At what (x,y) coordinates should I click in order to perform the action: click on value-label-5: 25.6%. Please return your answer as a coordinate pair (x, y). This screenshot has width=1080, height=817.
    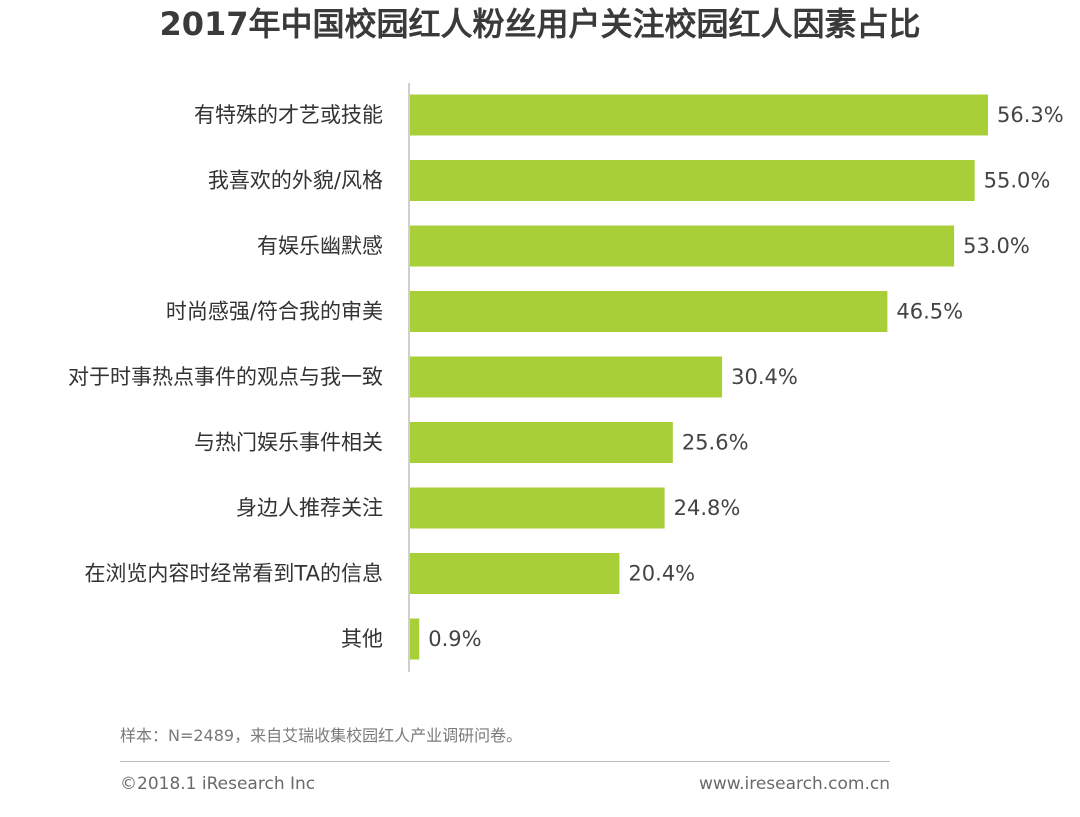
    Looking at the image, I should click on (715, 443).